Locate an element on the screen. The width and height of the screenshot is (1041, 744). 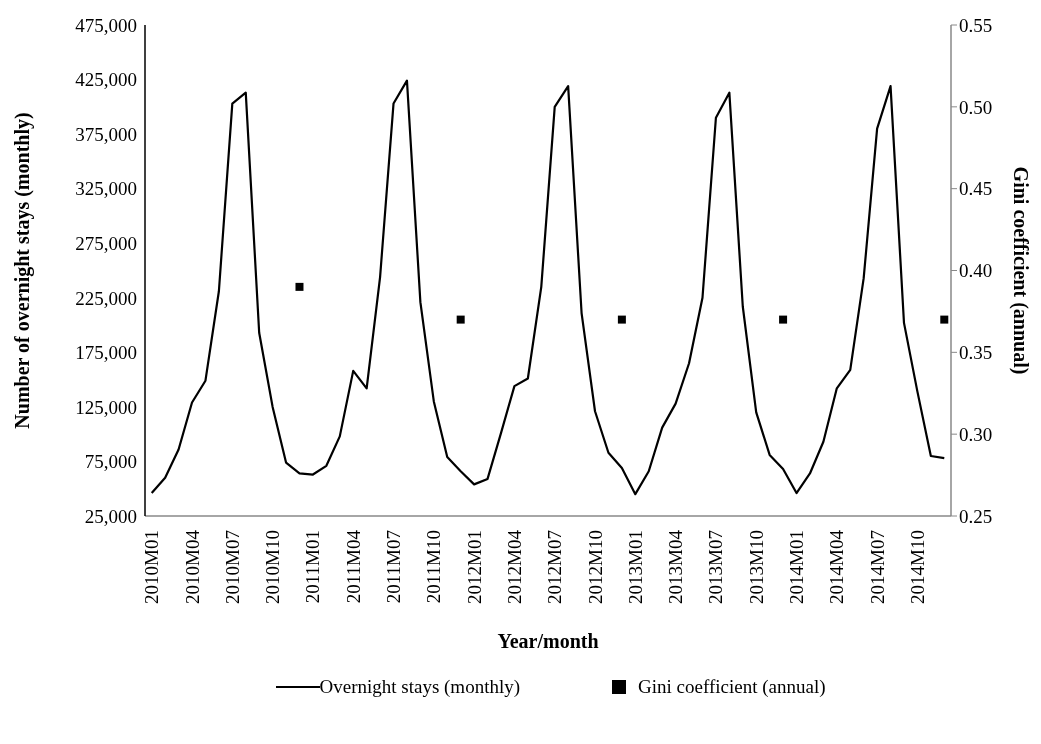
y2-tick-label: 0.30 is located at coordinates (976, 434).